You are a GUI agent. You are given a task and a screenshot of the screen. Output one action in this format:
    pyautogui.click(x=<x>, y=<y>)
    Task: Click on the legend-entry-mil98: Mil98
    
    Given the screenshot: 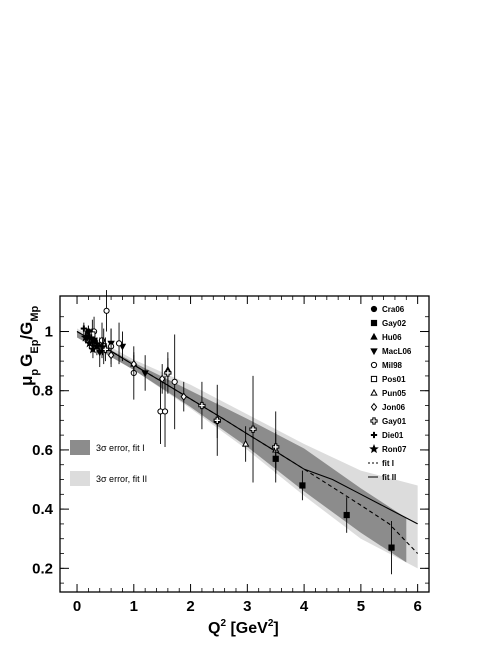 What is the action you would take?
    pyautogui.click(x=386, y=365)
    